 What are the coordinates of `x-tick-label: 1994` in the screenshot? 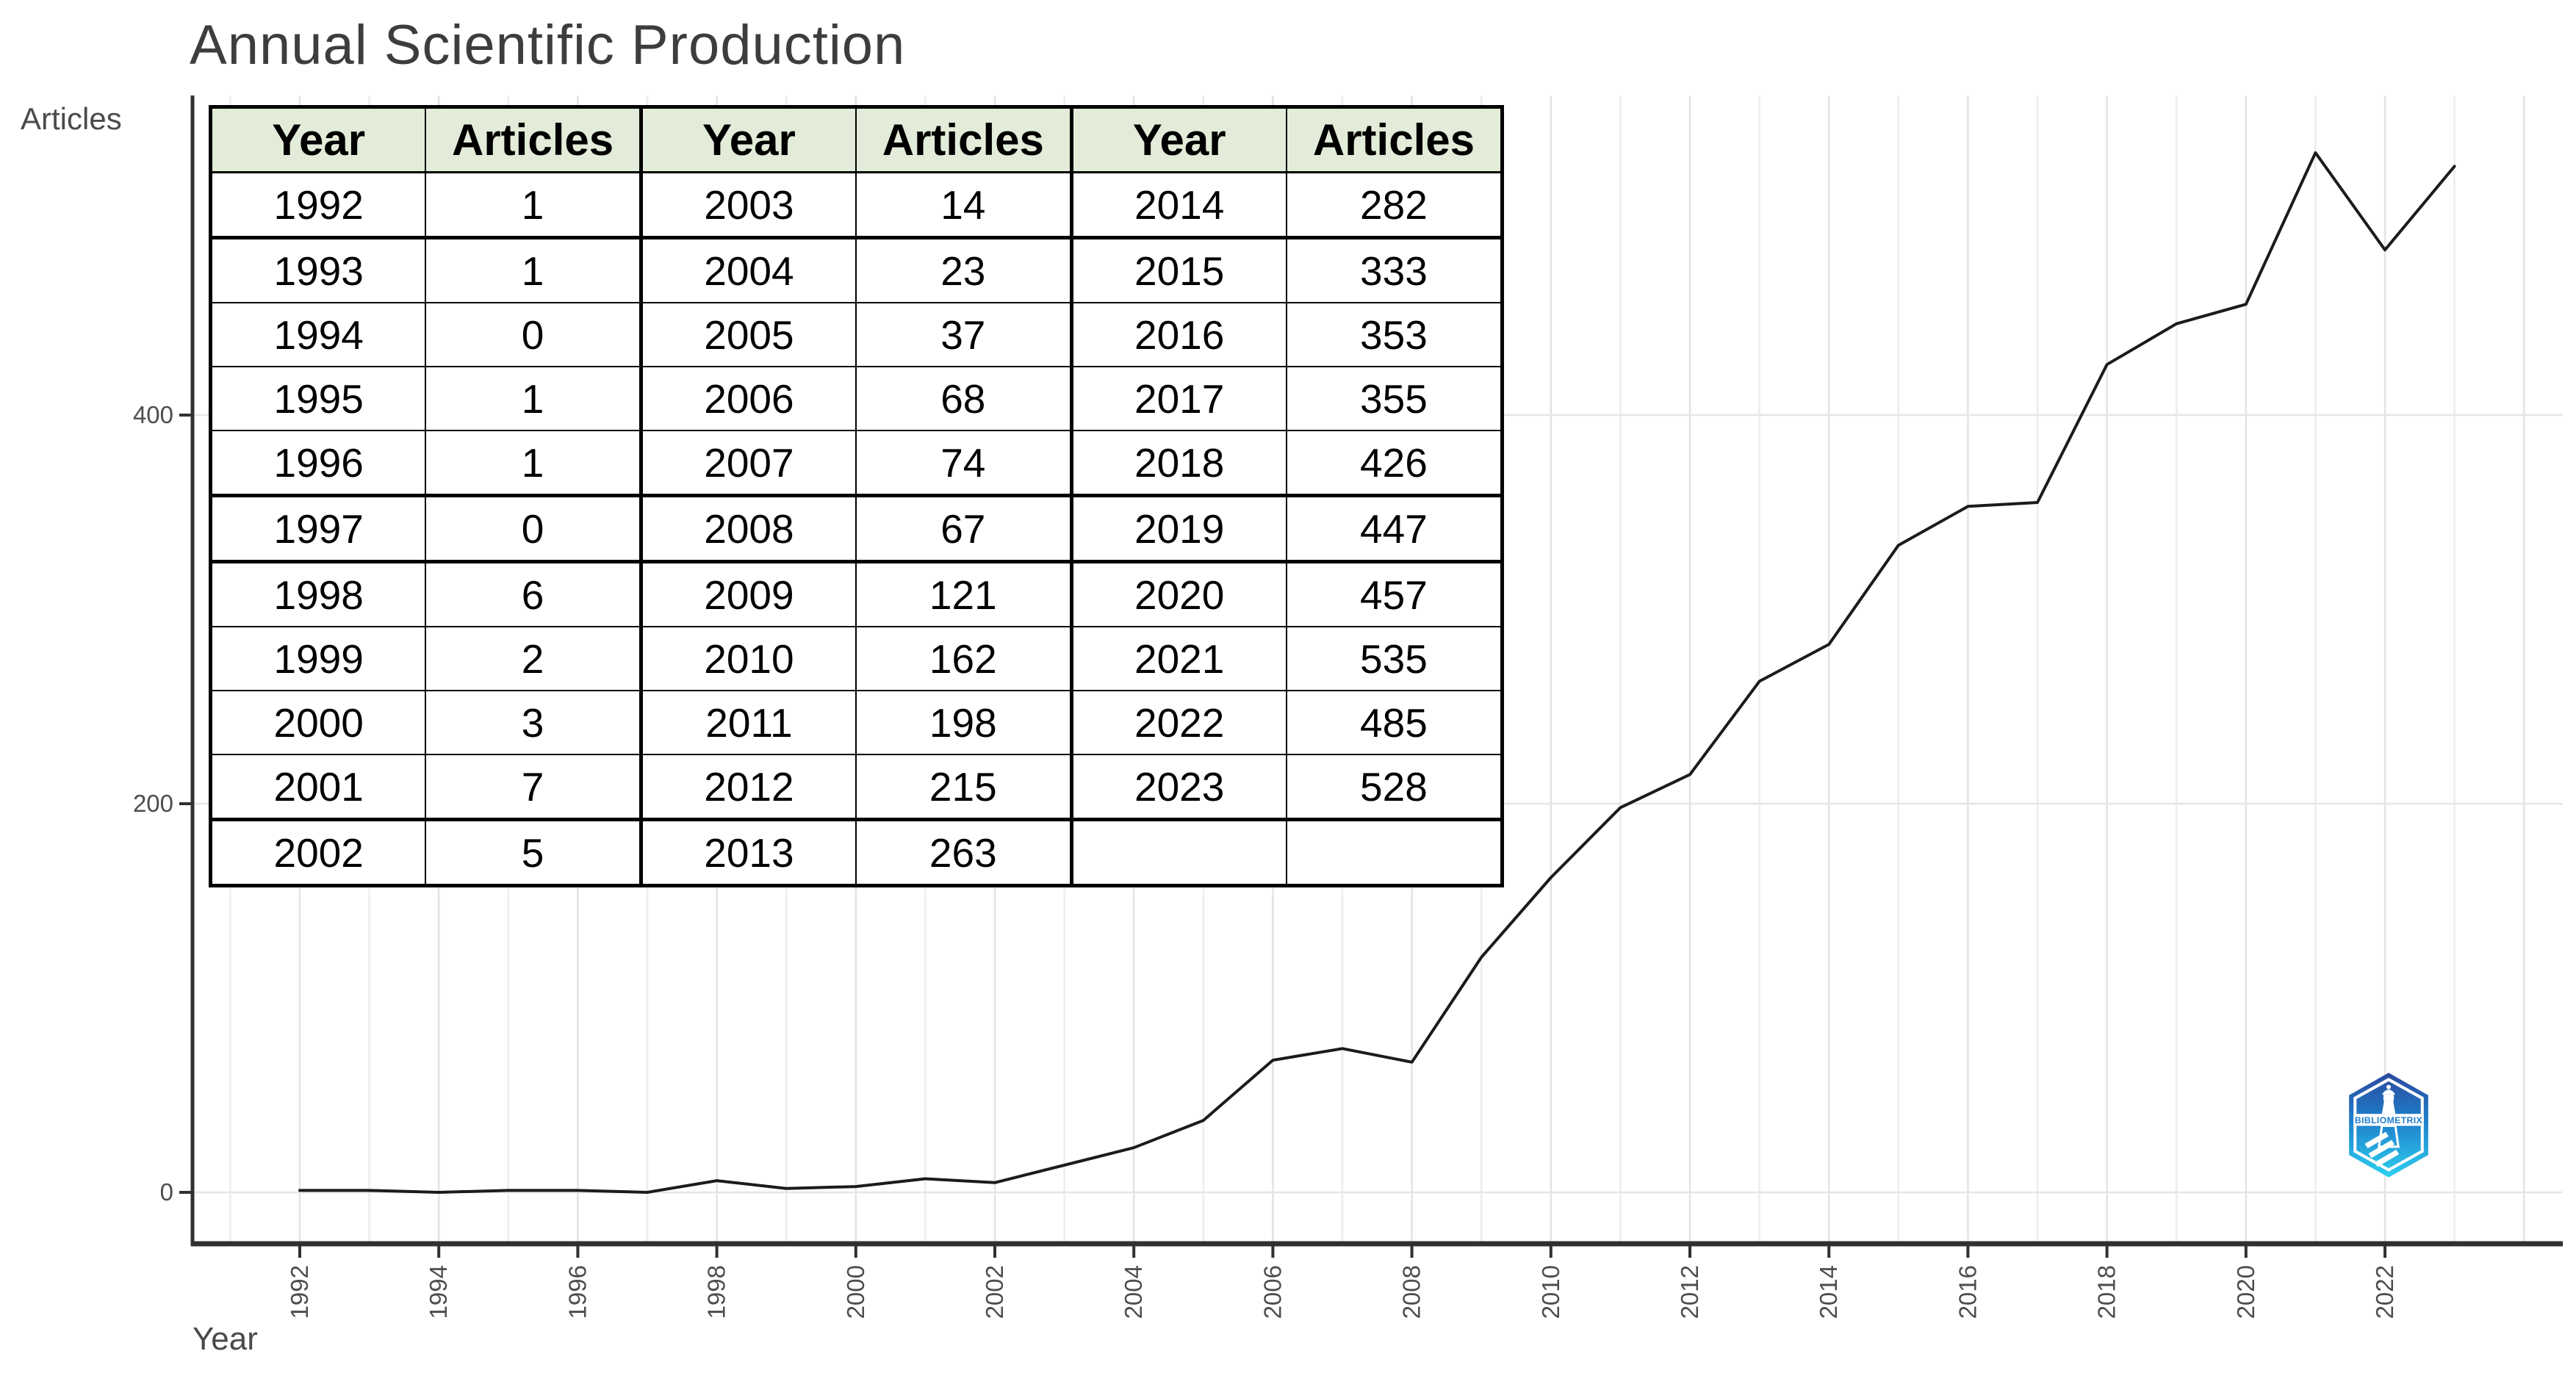 It's located at (438, 1292).